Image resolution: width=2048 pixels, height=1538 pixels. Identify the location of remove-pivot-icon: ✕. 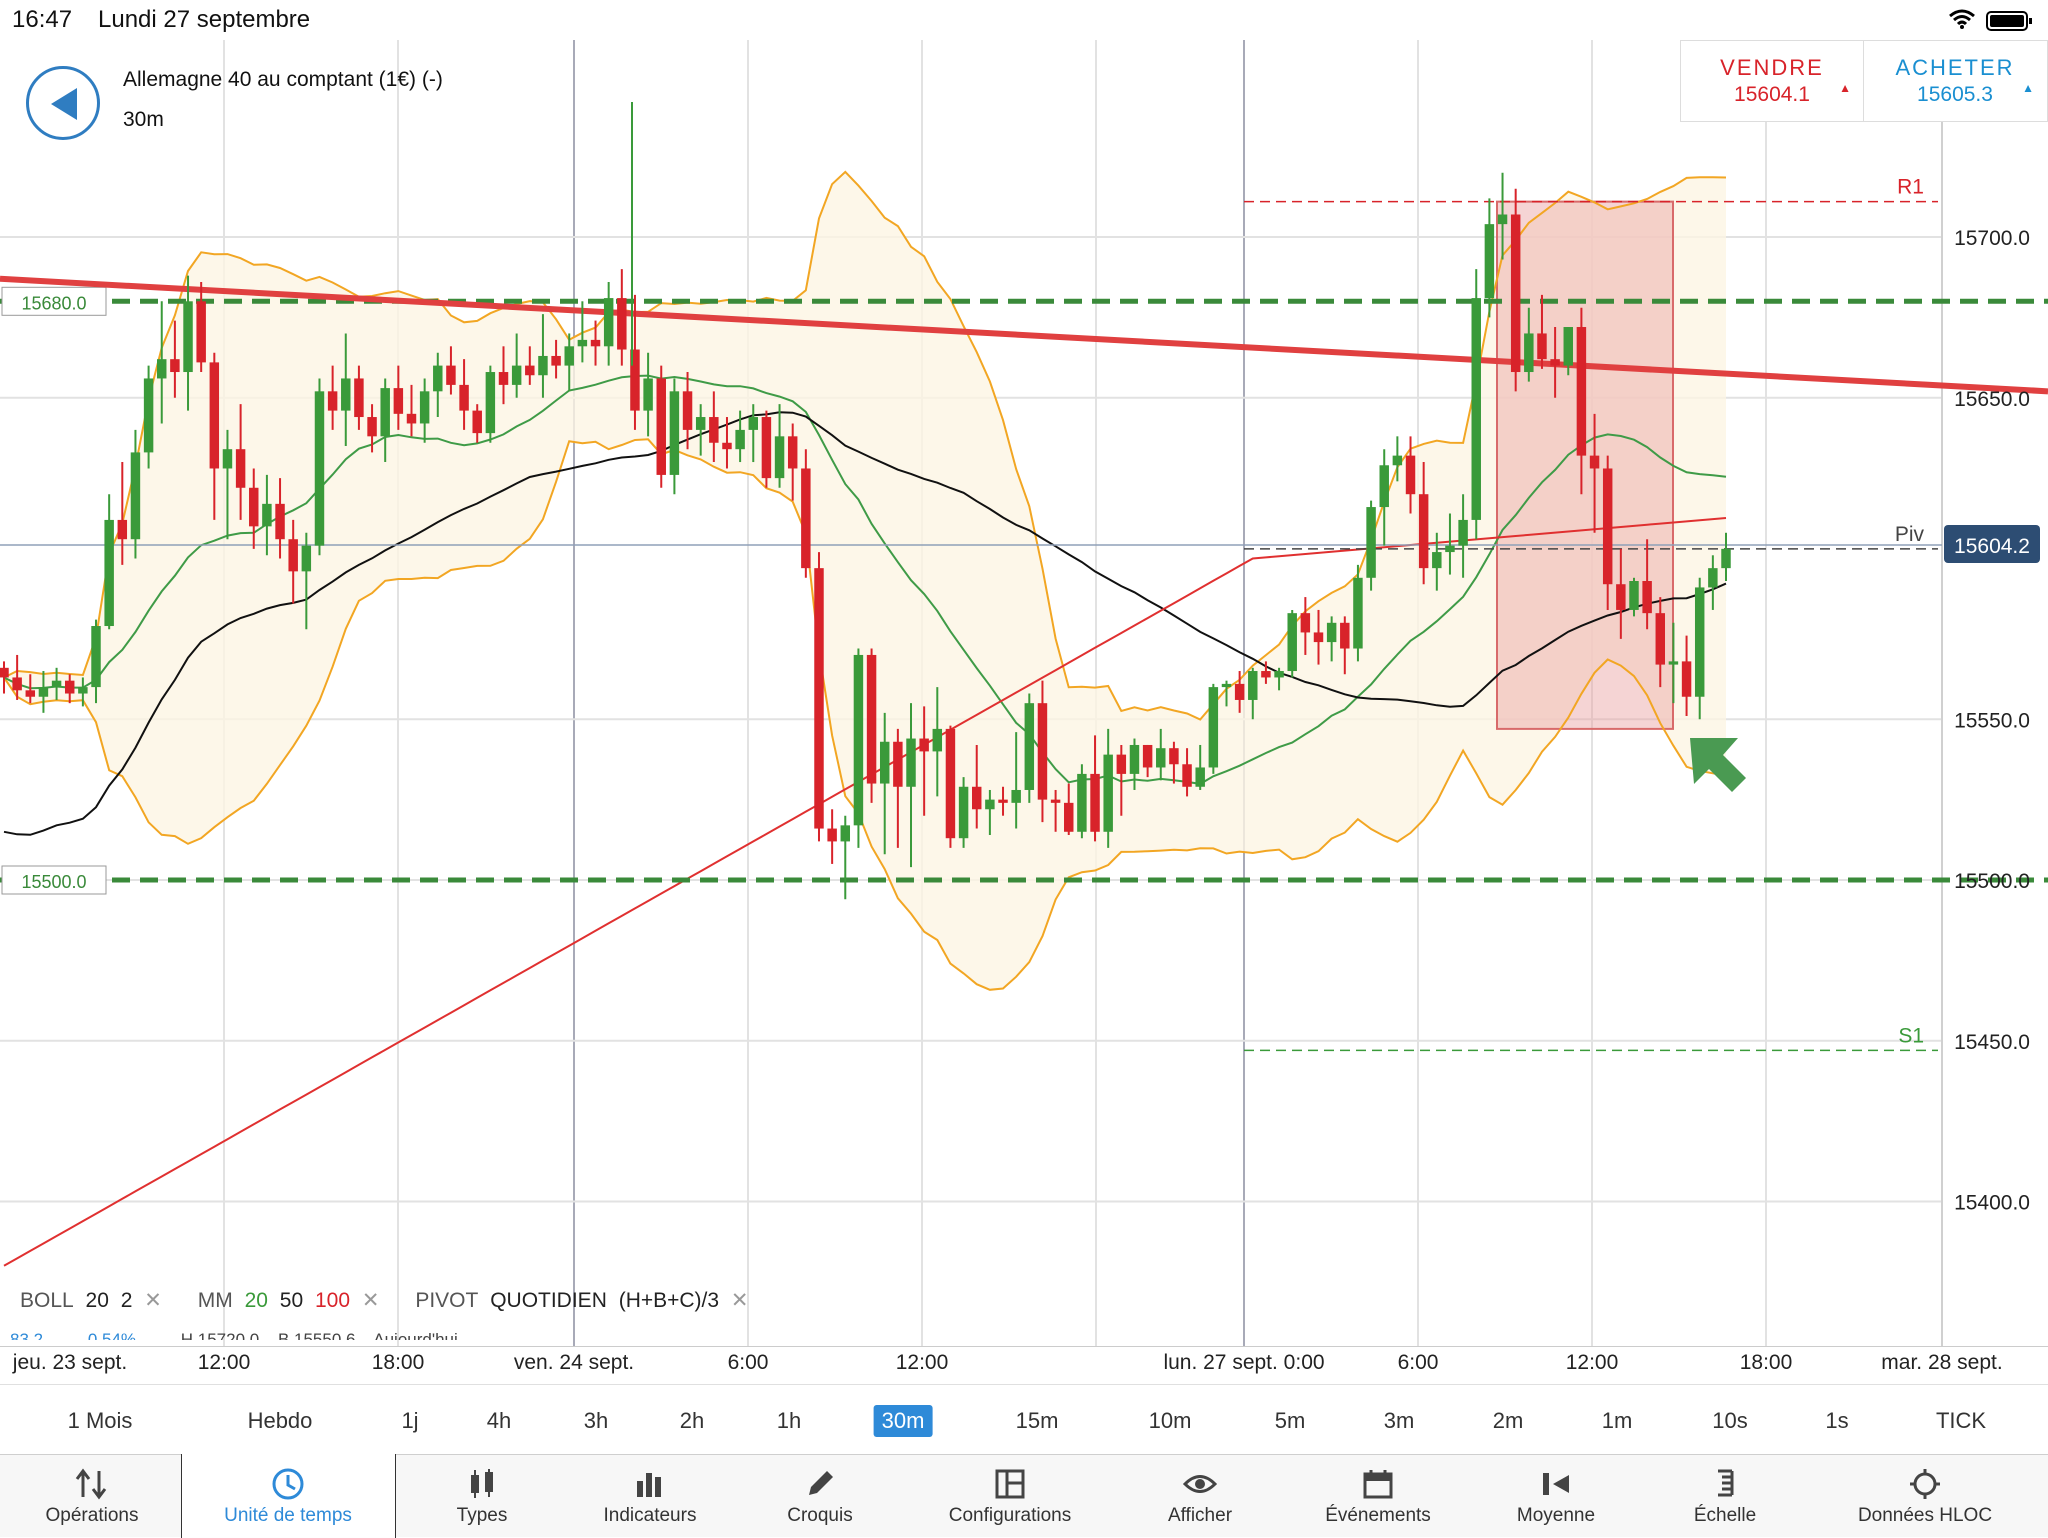
(739, 1300).